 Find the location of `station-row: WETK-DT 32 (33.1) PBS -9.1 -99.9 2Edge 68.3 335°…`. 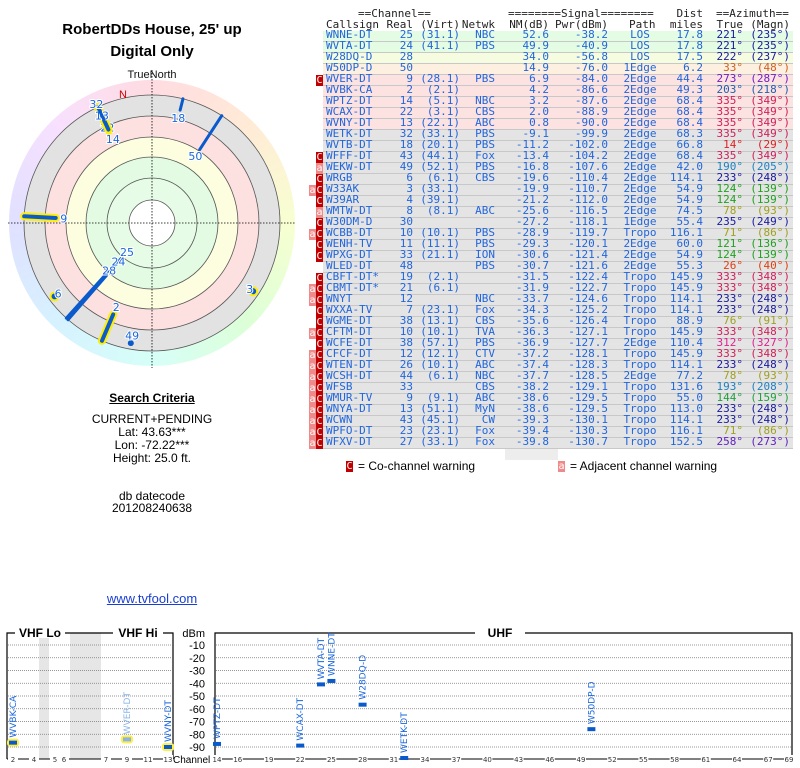

station-row: WETK-DT 32 (33.1) PBS -9.1 -99.9 2Edge 68.3 335°… is located at coordinates (558, 134).